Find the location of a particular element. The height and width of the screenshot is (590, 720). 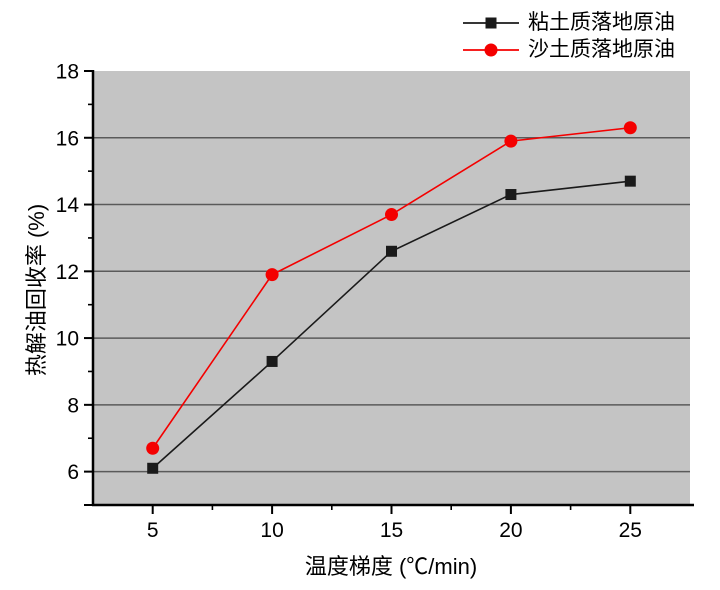

y-axis-title: 热解油回收率 (%) is located at coordinates (36, 290).